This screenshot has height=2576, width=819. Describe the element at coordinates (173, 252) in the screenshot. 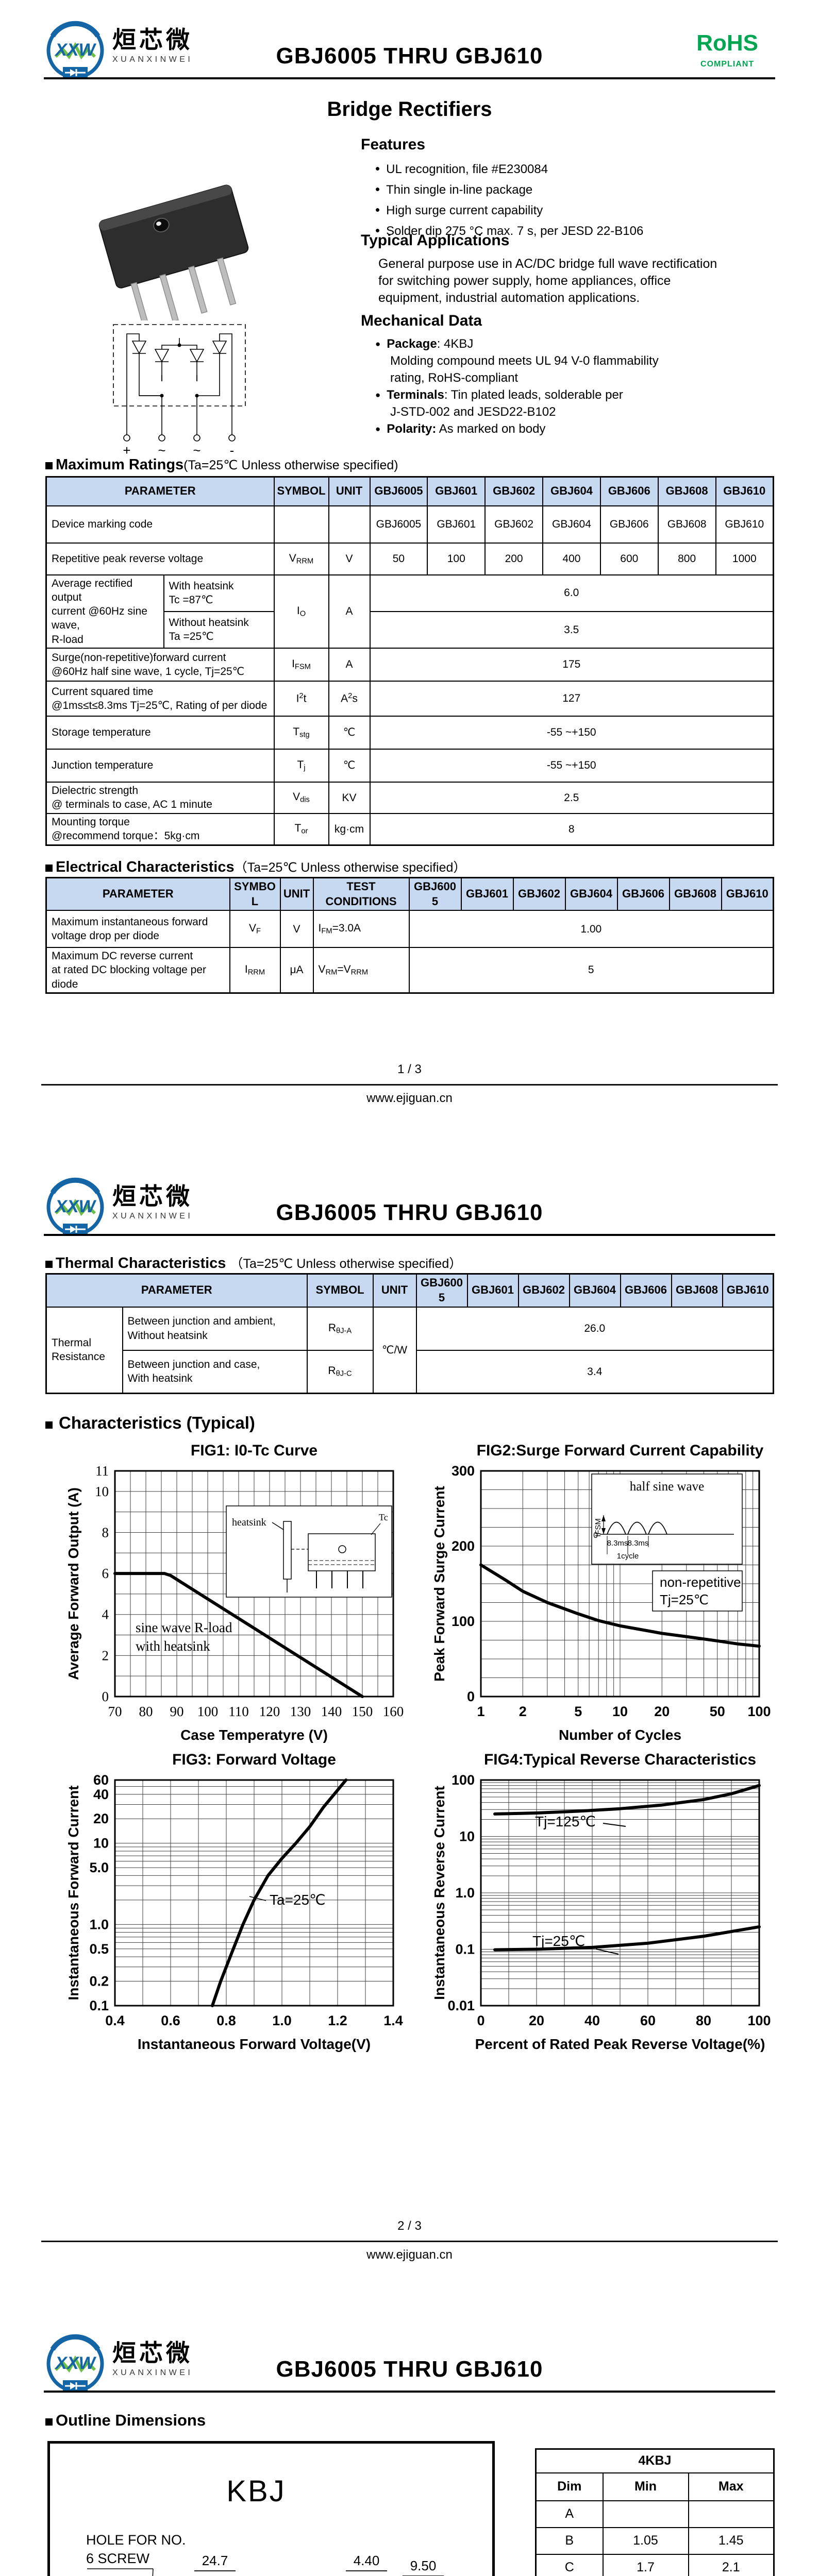

I see `package-body-icon` at that location.